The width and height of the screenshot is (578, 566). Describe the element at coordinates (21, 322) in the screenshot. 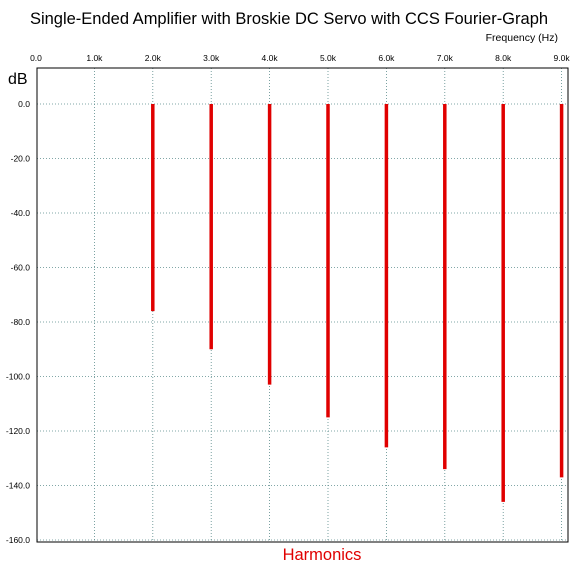

I see `y-tick-label: -80.0` at that location.